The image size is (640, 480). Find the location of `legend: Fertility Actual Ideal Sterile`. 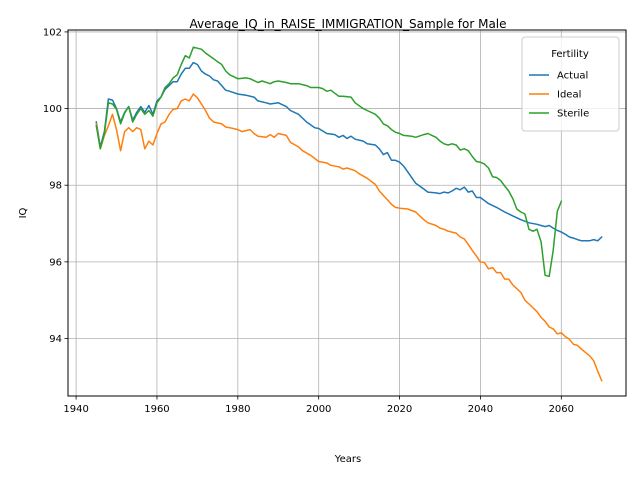

legend: Fertility Actual Ideal Sterile is located at coordinates (570, 84).